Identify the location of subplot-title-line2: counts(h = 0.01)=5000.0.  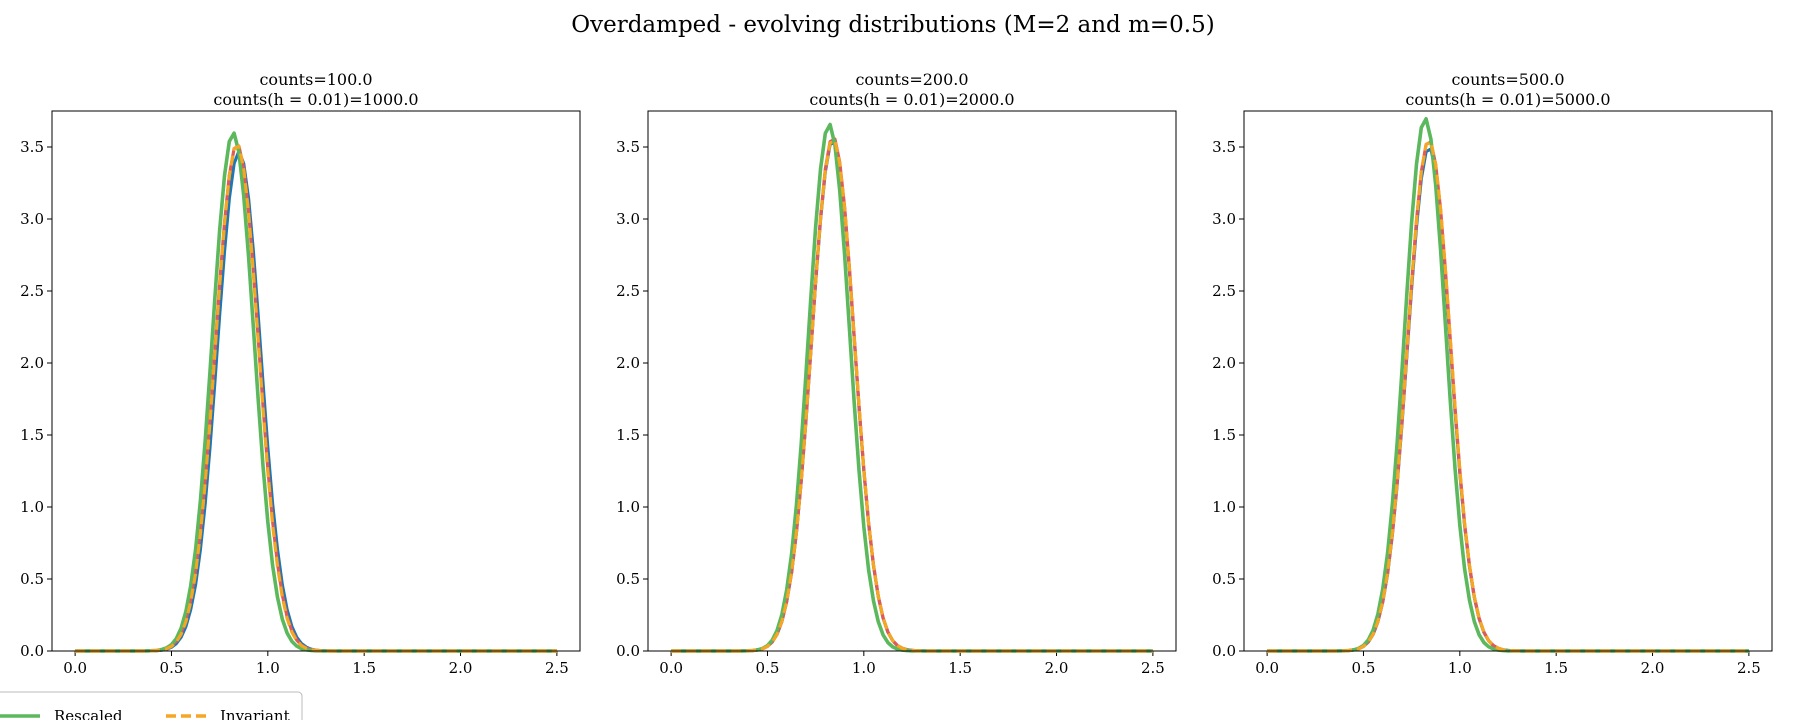
(1507, 99).